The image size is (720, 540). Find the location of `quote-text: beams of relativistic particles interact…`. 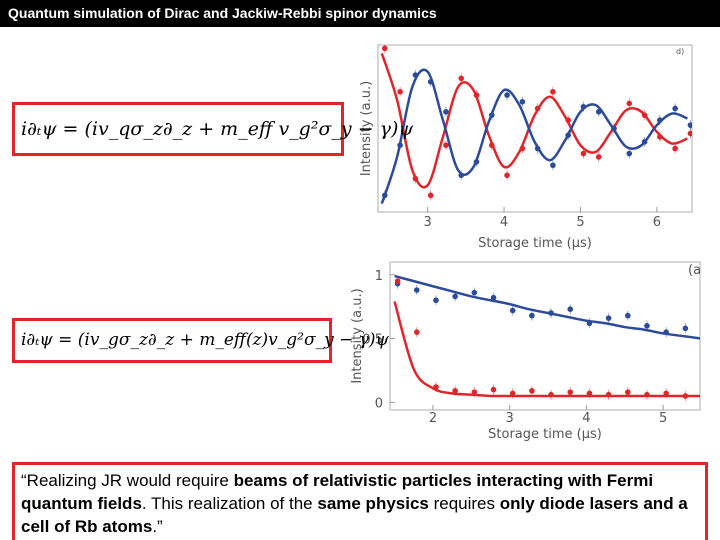

quote-text: beams of relativistic particles interact… is located at coordinates (337, 492).